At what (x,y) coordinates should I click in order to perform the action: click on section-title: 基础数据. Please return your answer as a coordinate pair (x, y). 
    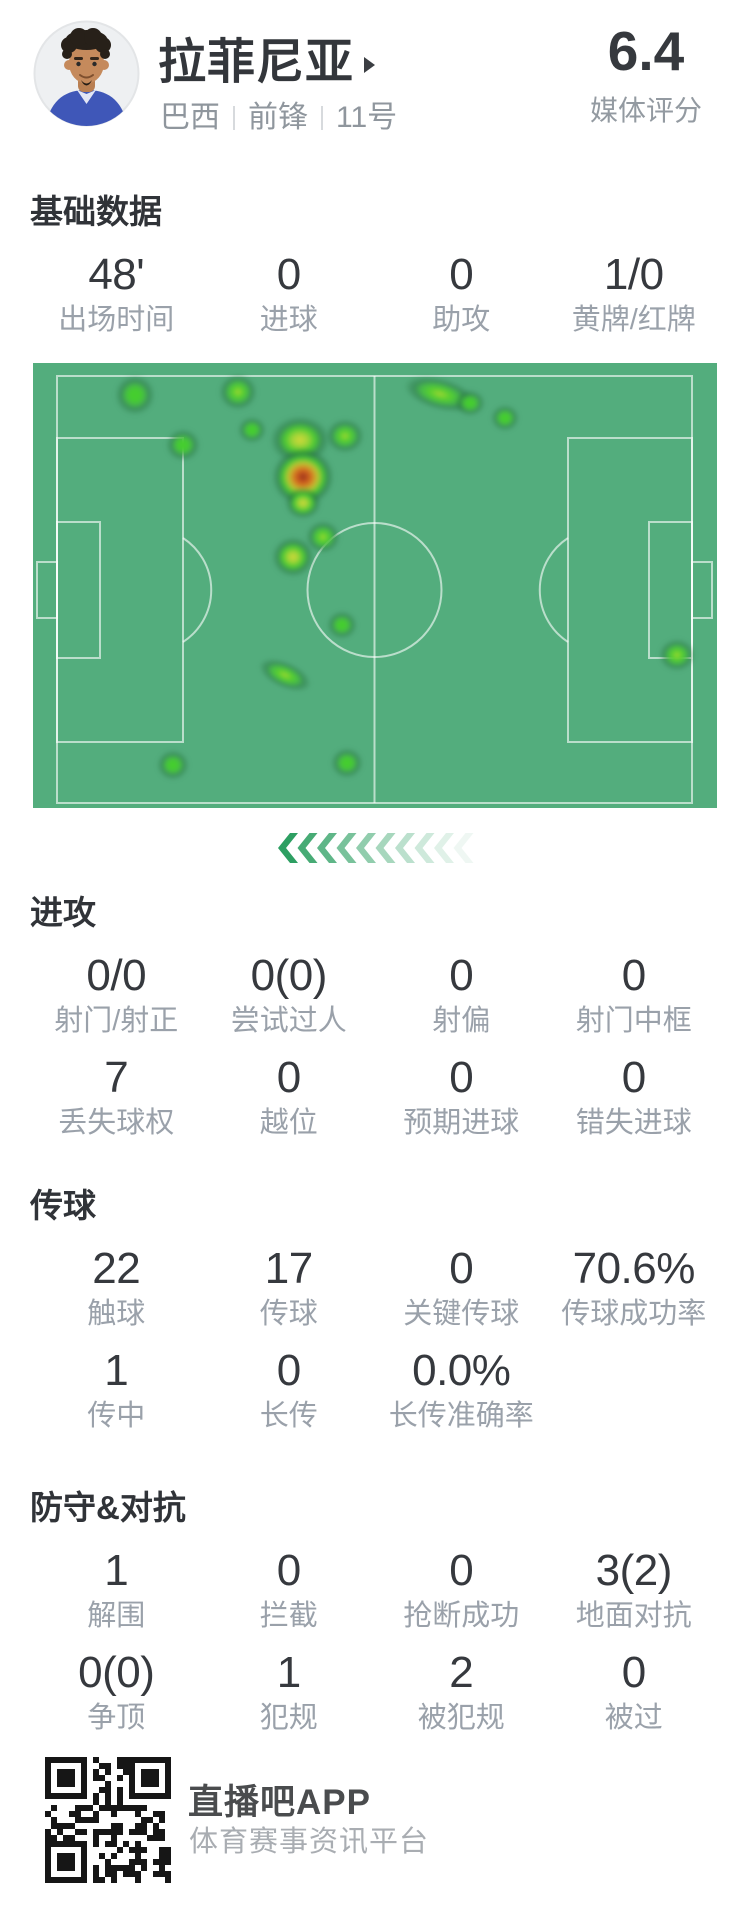
    Looking at the image, I should click on (96, 211).